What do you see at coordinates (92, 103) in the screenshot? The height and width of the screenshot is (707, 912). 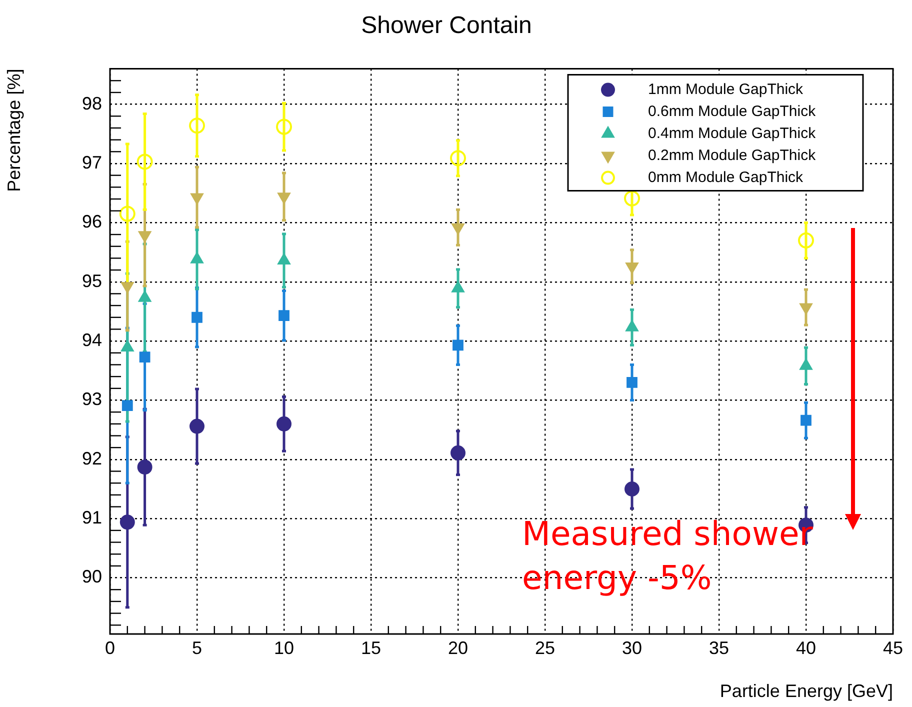 I see `y-tick-label: 98` at bounding box center [92, 103].